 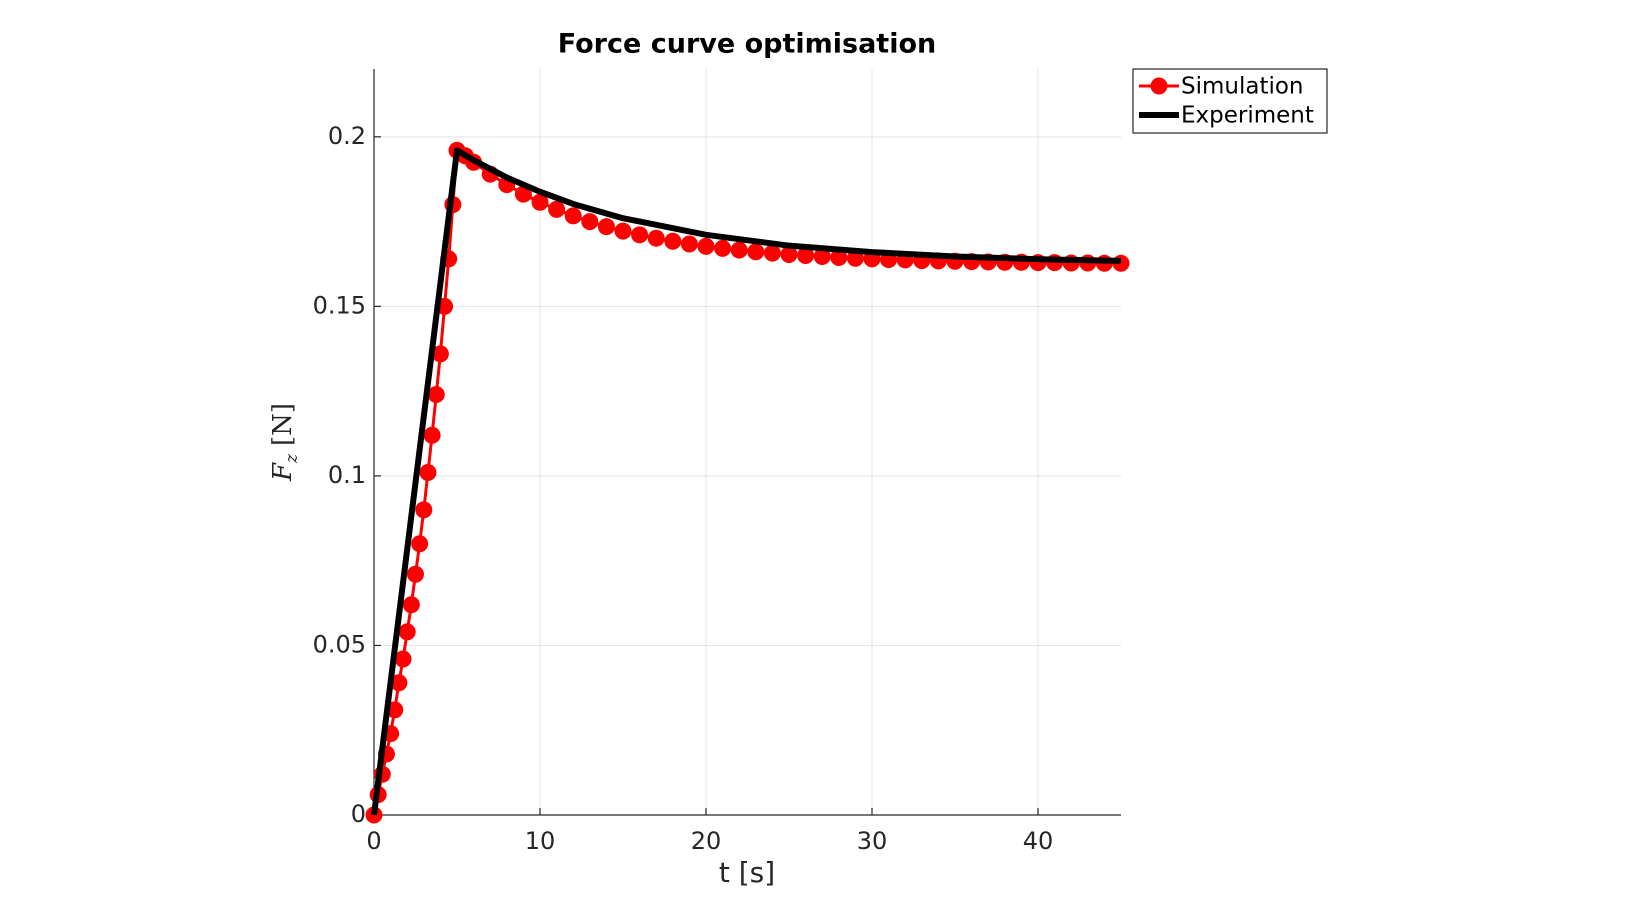 I want to click on y-label-symbol: F, so click(x=283, y=472).